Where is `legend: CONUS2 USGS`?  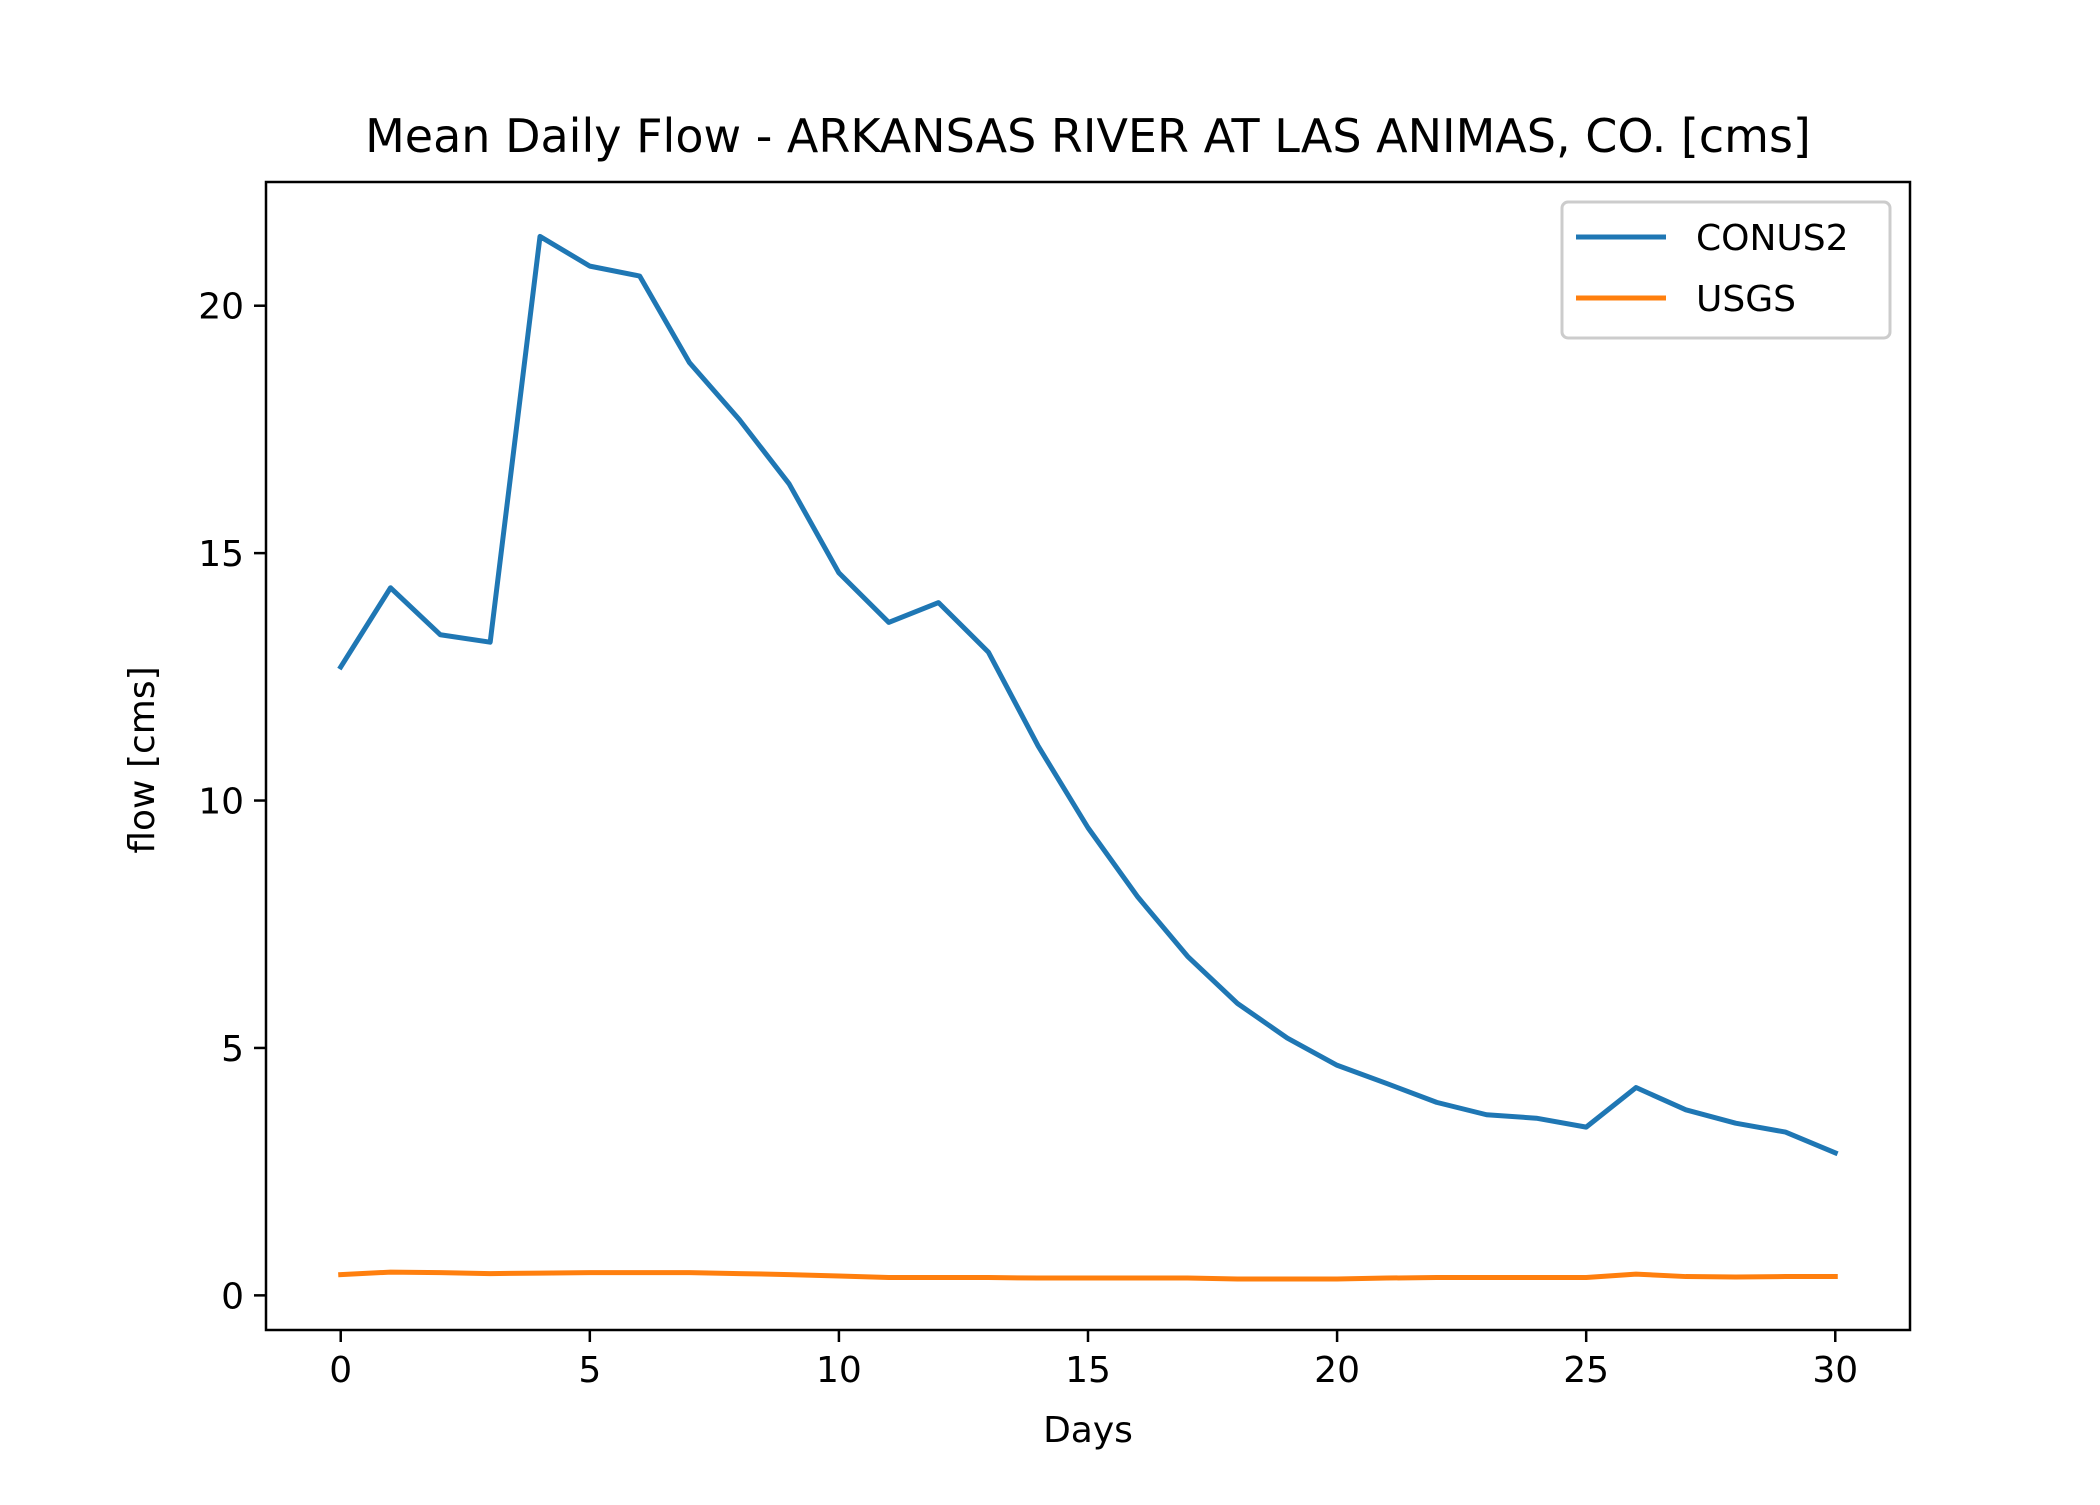 legend: CONUS2 USGS is located at coordinates (1726, 270).